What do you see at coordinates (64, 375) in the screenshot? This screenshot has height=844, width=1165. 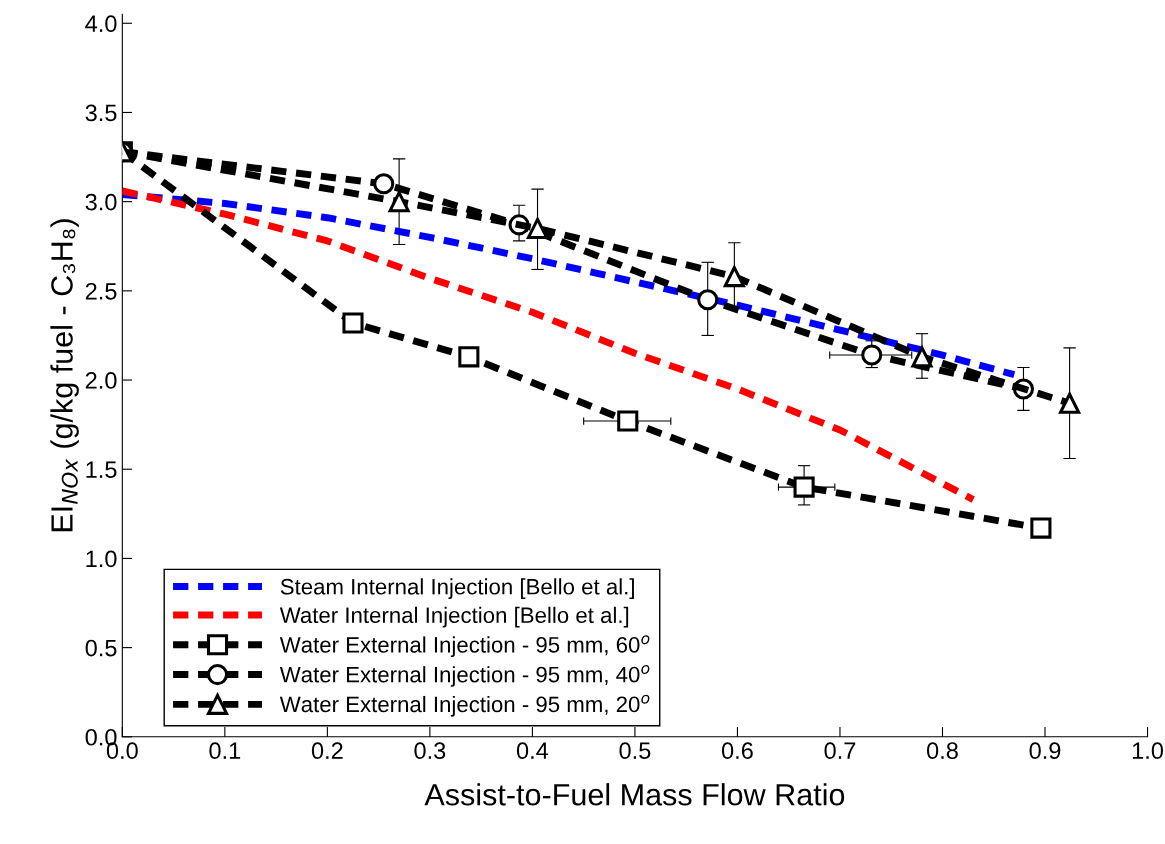 I see `y-axis-title: EI$_{NOx}$ (g/kg fuel - C₃H₈)` at bounding box center [64, 375].